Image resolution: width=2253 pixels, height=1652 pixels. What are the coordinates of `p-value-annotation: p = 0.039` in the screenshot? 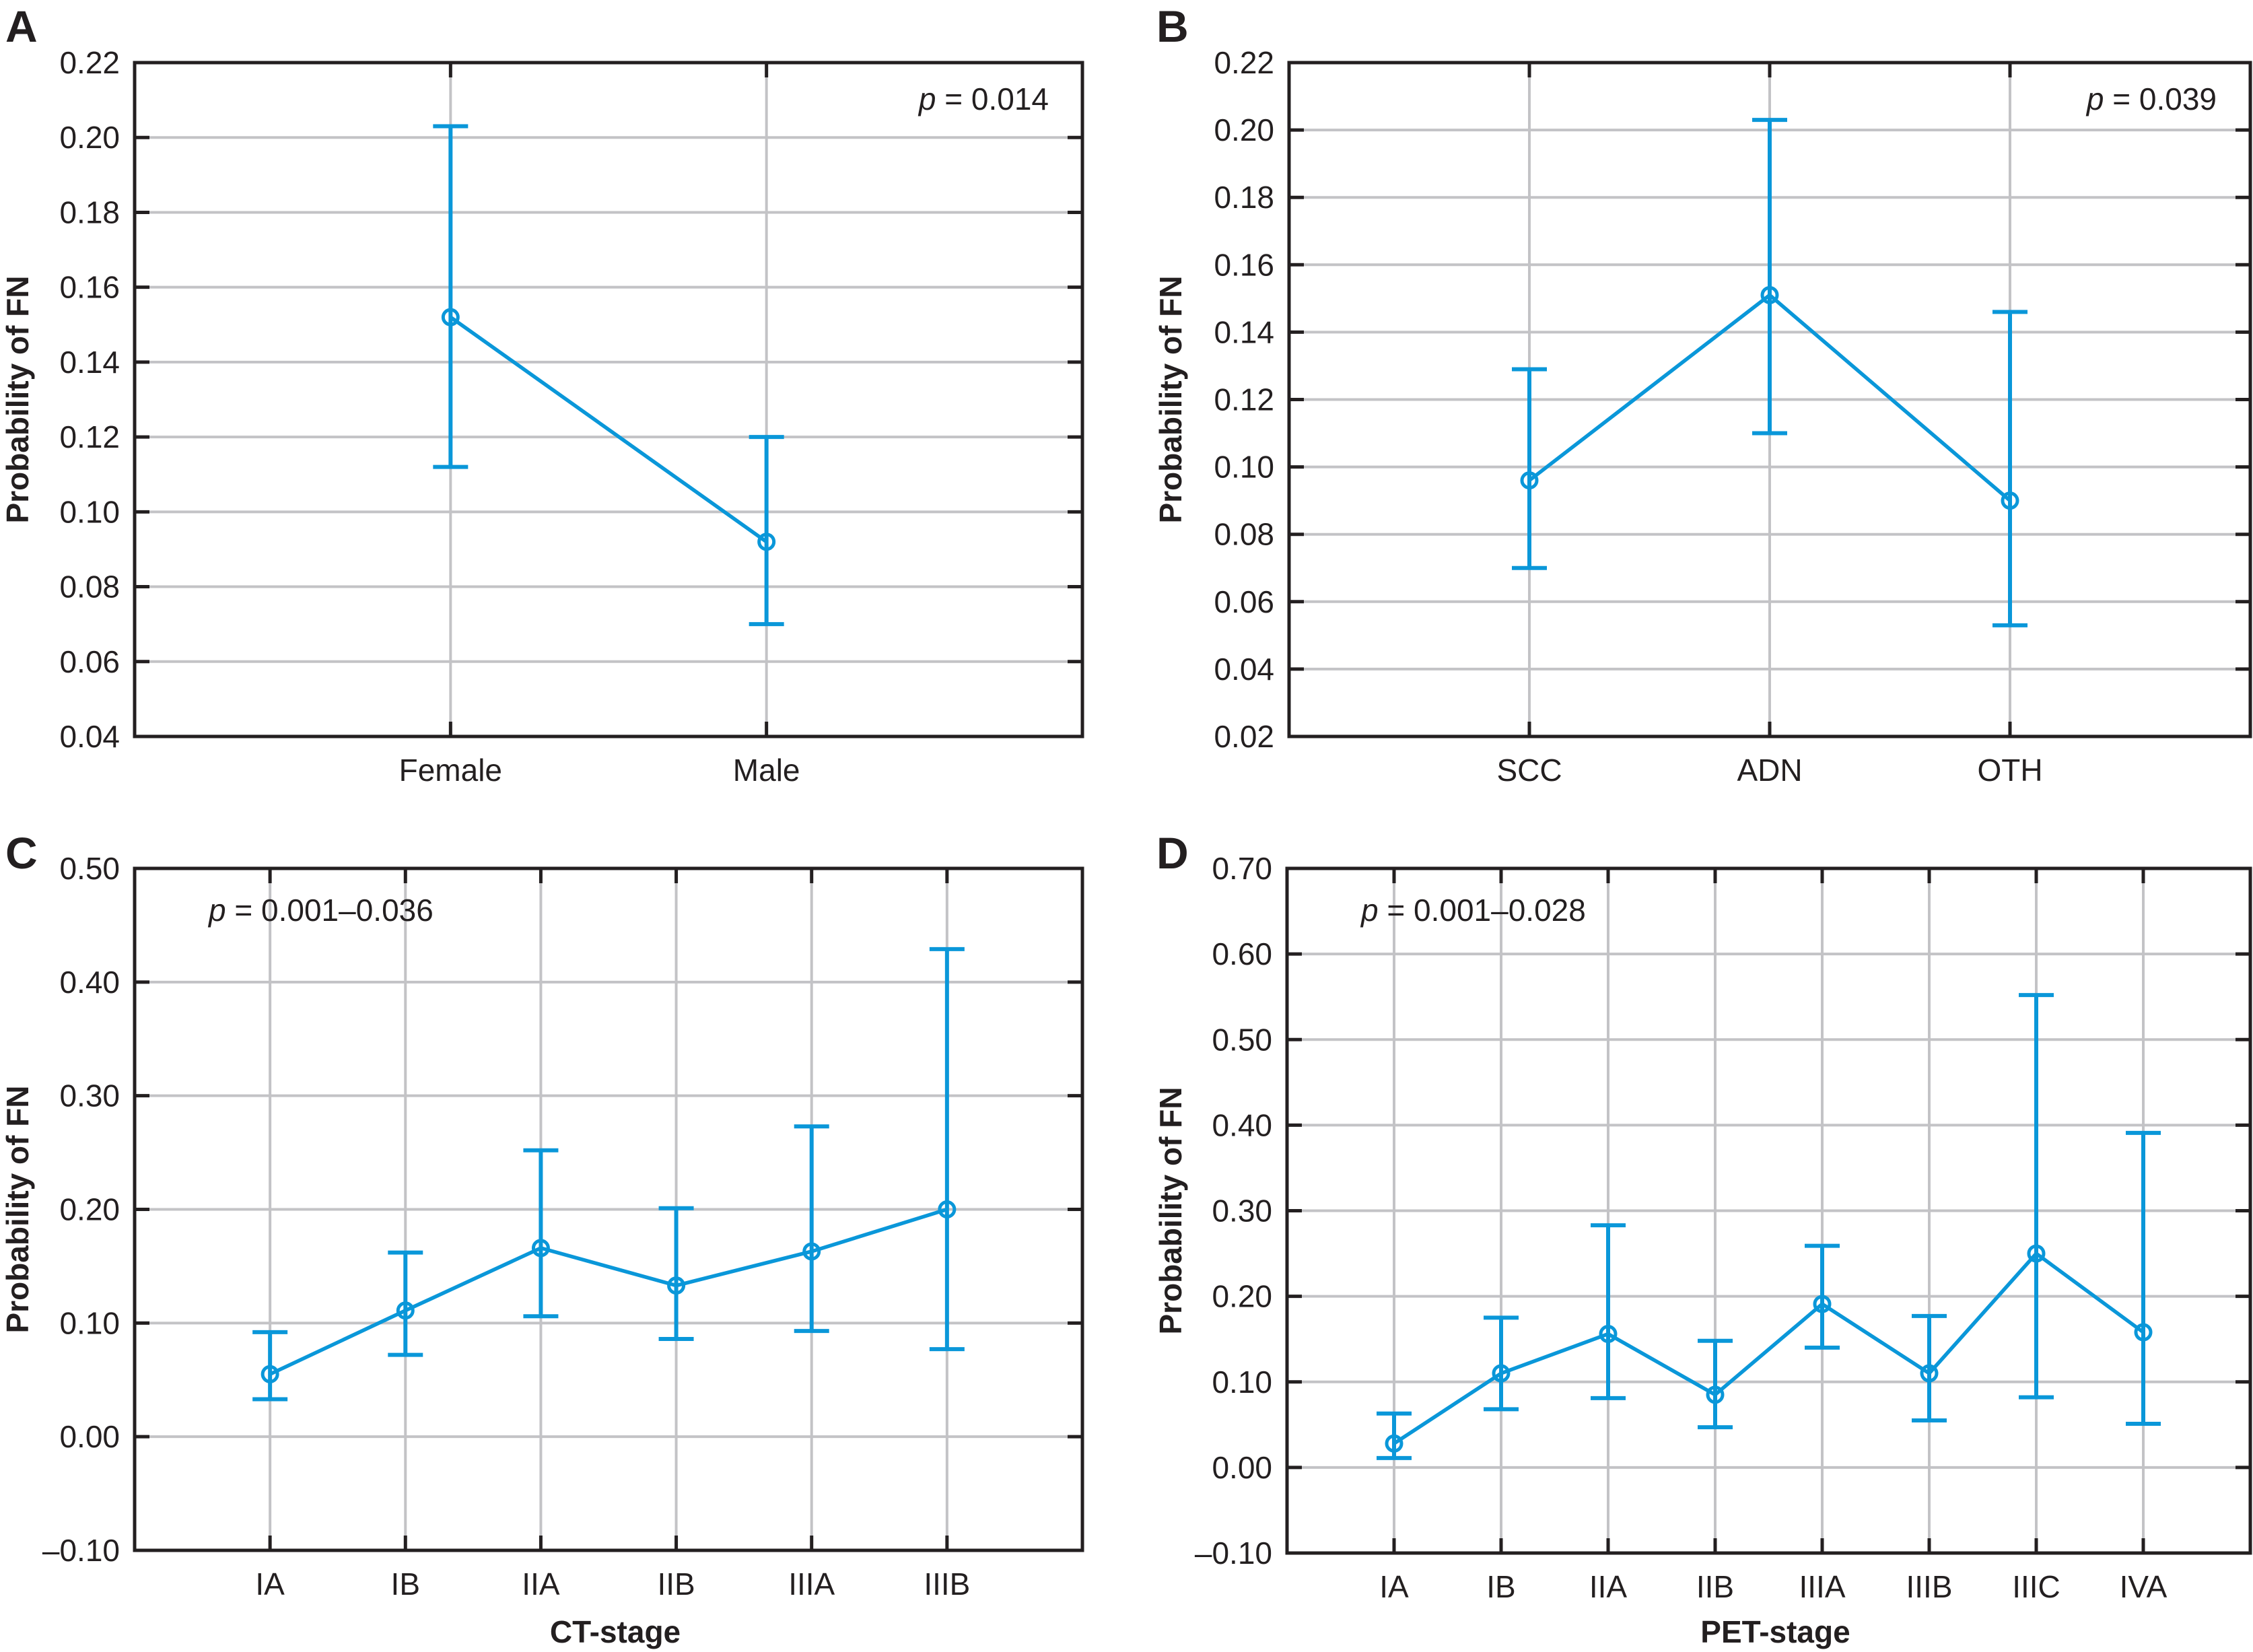 It's located at (2151, 98).